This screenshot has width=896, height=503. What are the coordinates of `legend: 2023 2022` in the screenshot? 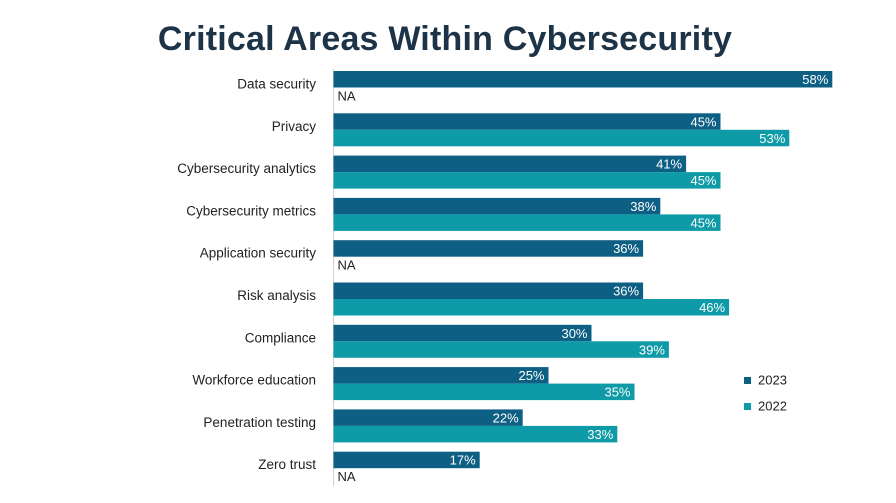 It's located at (765, 393).